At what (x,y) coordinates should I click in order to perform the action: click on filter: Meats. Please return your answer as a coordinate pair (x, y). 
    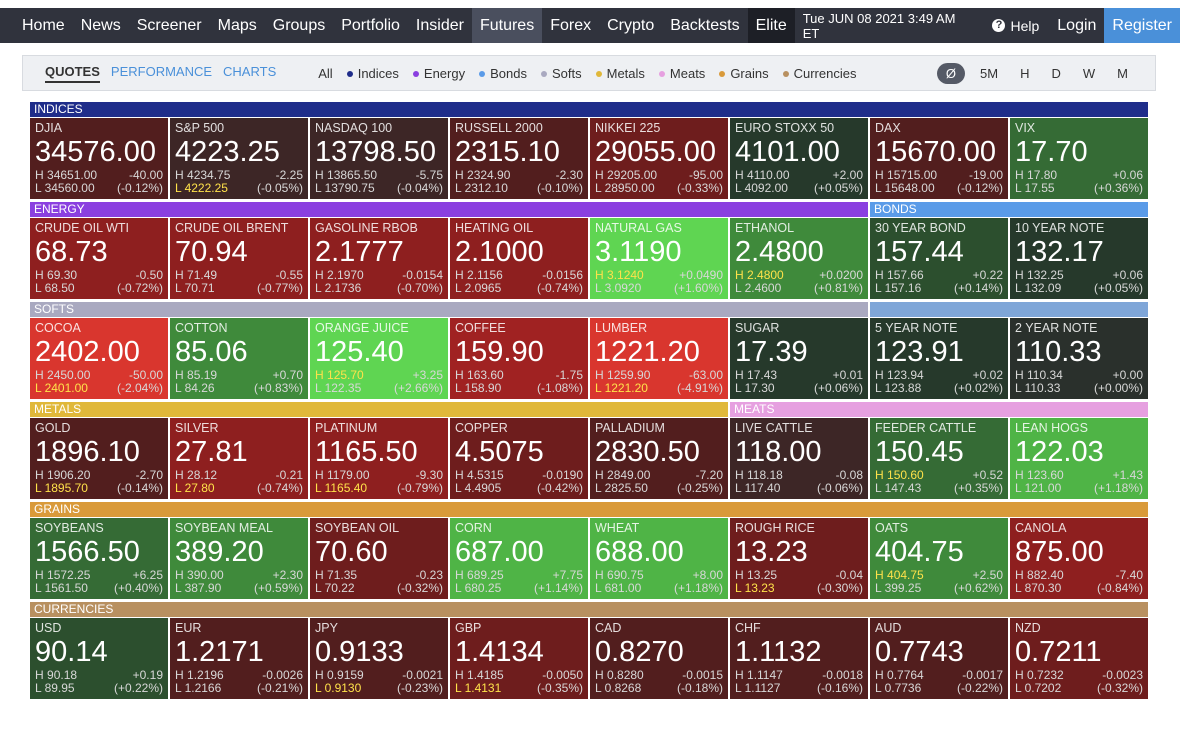
    Looking at the image, I should click on (681, 73).